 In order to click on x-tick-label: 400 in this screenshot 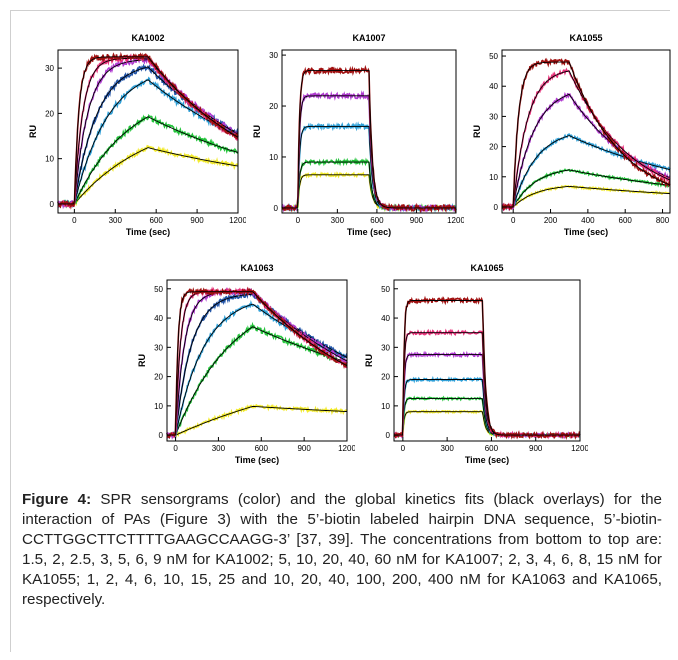, I will do `click(588, 220)`.